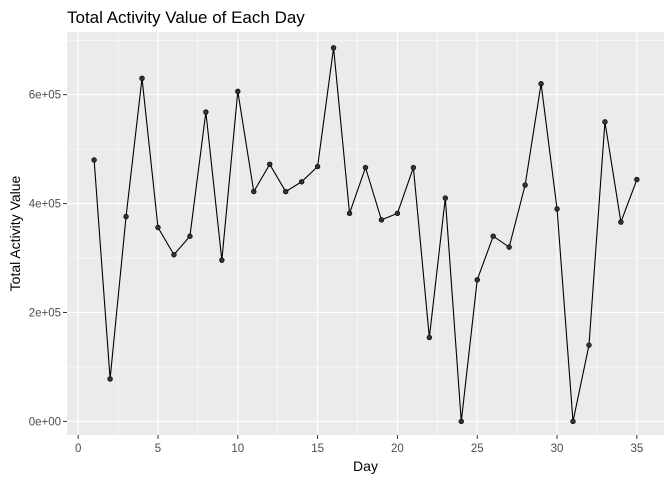  What do you see at coordinates (557, 449) in the screenshot?
I see `x-tick-label: 30` at bounding box center [557, 449].